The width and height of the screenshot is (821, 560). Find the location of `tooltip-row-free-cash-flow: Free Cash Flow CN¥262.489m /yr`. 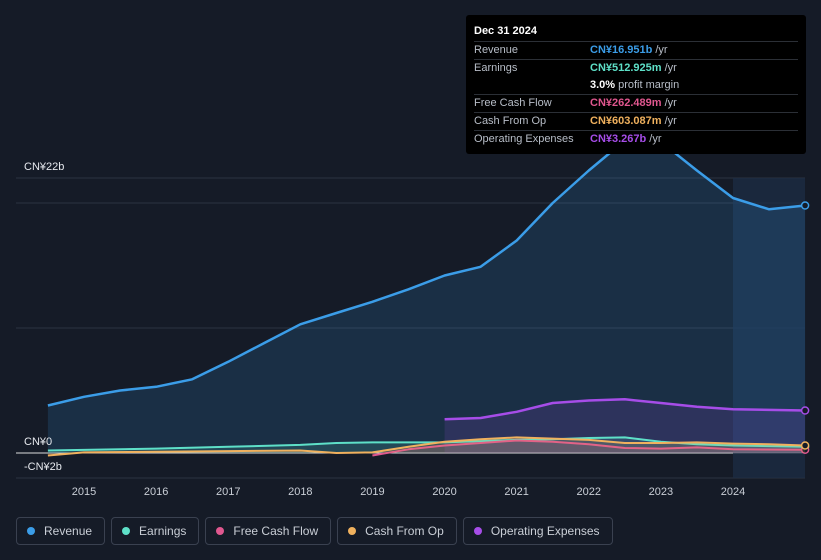

tooltip-row-free-cash-flow: Free Cash Flow CN¥262.489m /yr is located at coordinates (636, 104).